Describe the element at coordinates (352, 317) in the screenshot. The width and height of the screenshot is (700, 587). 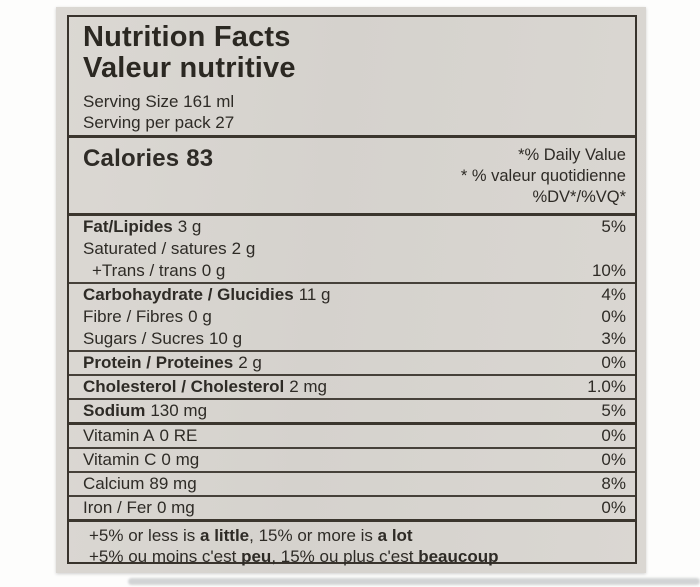
I see `nutrient-row-fibre: Fibre / Fibres 0 g 0%` at that location.